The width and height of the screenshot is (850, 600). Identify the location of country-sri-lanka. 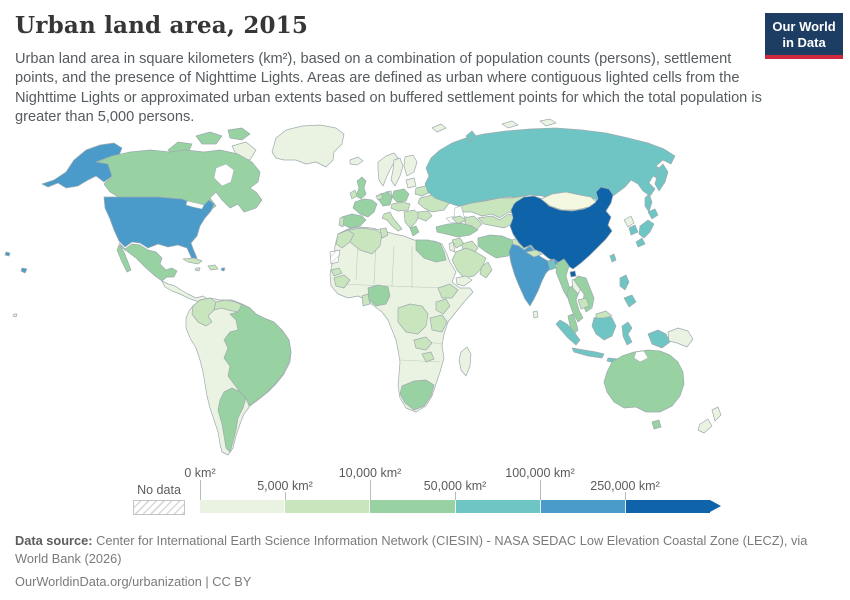
(535, 314).